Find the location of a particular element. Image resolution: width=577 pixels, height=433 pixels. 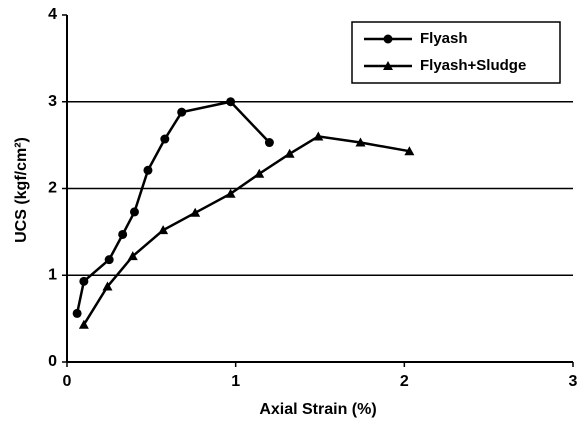

y-tick-label: 1 is located at coordinates (52, 274).